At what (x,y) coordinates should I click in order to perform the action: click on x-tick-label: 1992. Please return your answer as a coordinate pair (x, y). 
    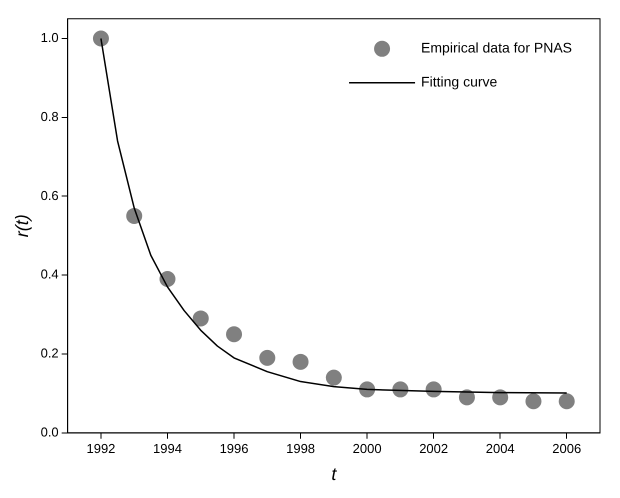
    Looking at the image, I should click on (101, 448).